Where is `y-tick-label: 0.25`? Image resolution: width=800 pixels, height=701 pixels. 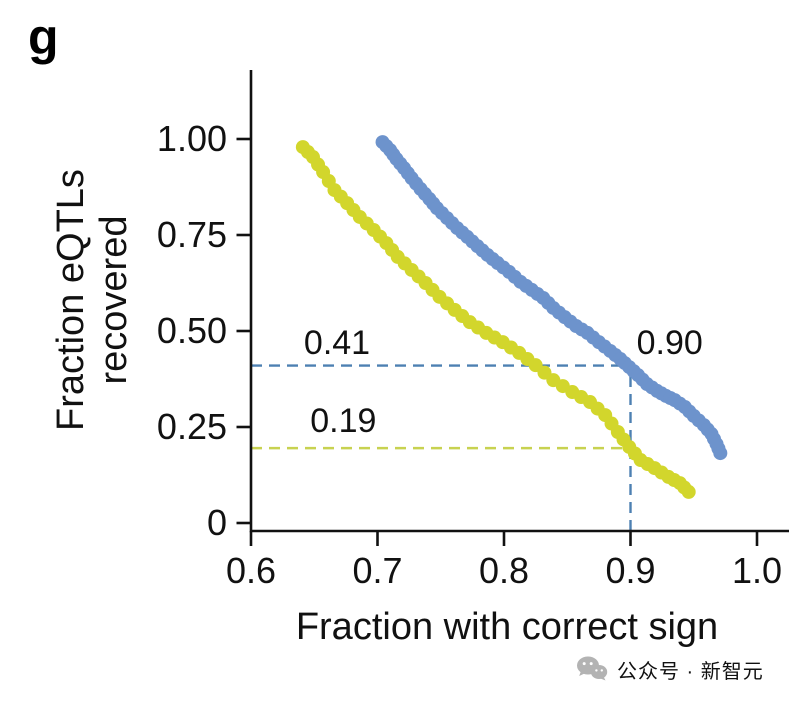 y-tick-label: 0.25 is located at coordinates (192, 426).